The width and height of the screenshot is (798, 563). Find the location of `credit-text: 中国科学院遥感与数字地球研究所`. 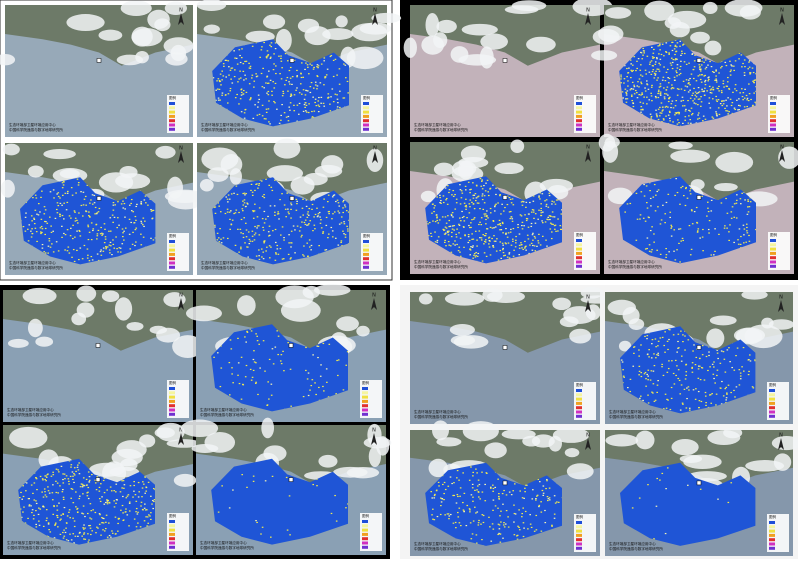

credit-text: 中国科学院遥感与数字地球研究所 is located at coordinates (441, 129).